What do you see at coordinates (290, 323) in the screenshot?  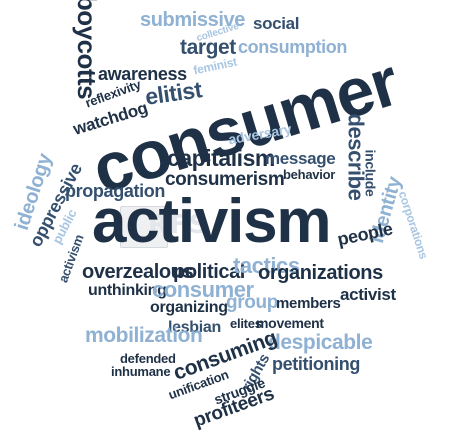 I see `word-movement: movement` at bounding box center [290, 323].